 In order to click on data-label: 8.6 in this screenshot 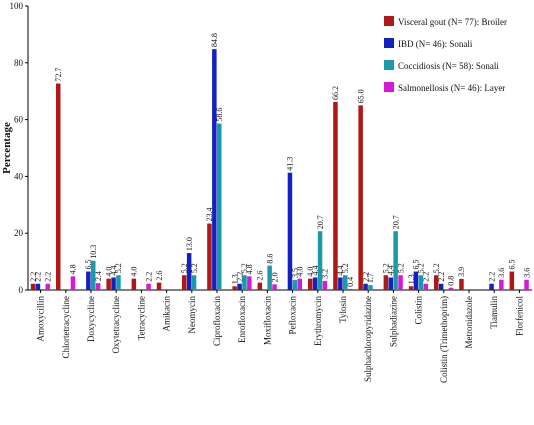, I will do `click(269, 259)`.